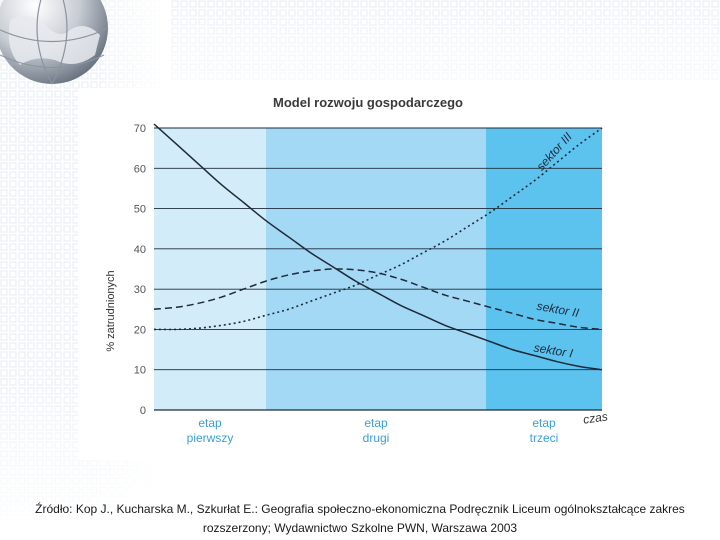 The height and width of the screenshot is (540, 720). Describe the element at coordinates (140, 169) in the screenshot. I see `y-tick-label: 60` at that location.